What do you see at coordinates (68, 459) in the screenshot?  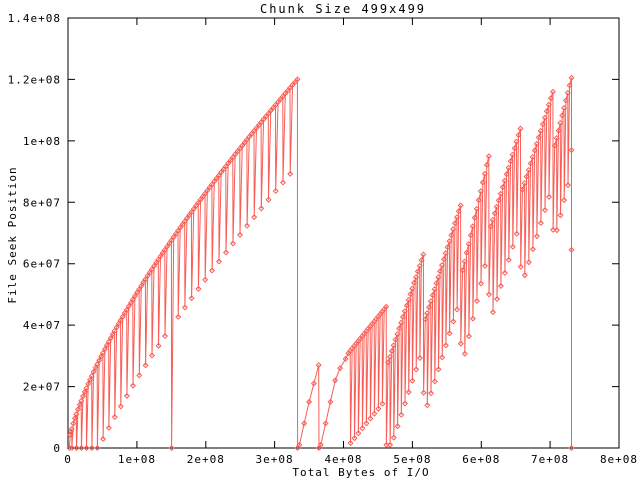 I see `x-tick-label: 0` at bounding box center [68, 459].